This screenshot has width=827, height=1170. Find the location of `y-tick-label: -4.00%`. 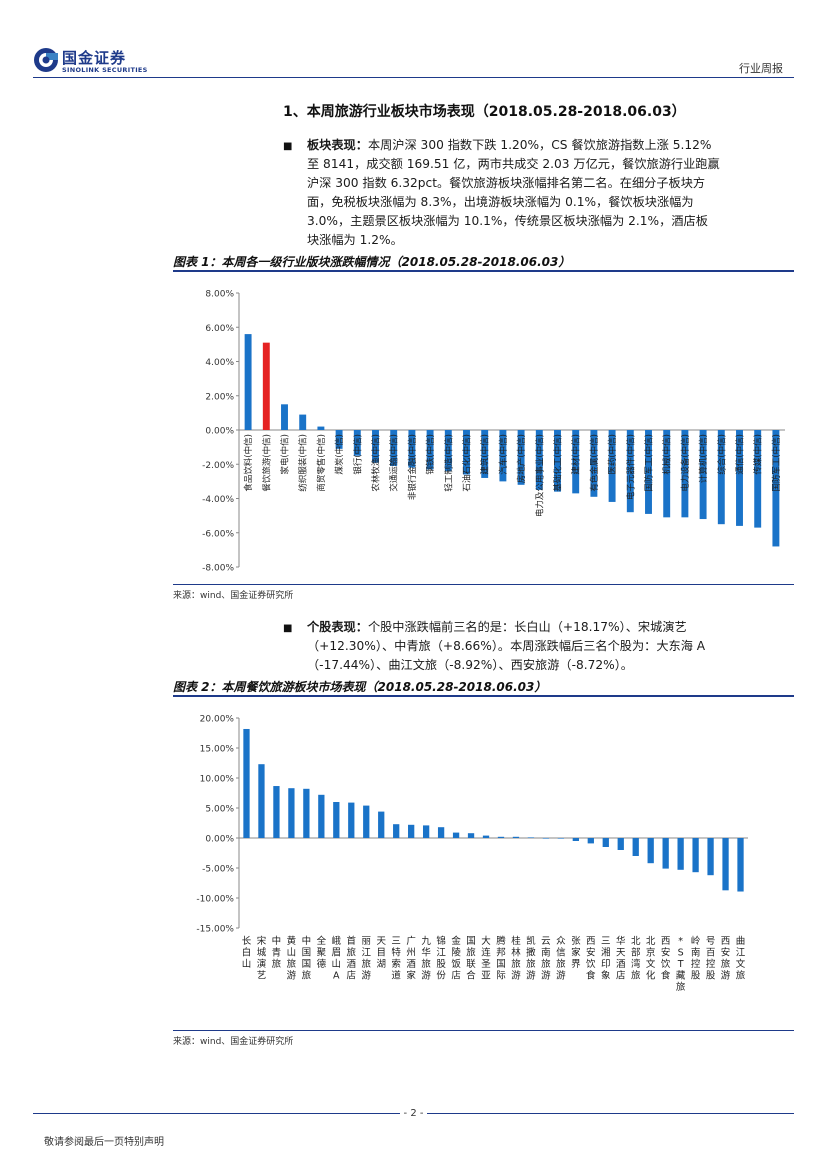

y-tick-label: -4.00% is located at coordinates (218, 500).